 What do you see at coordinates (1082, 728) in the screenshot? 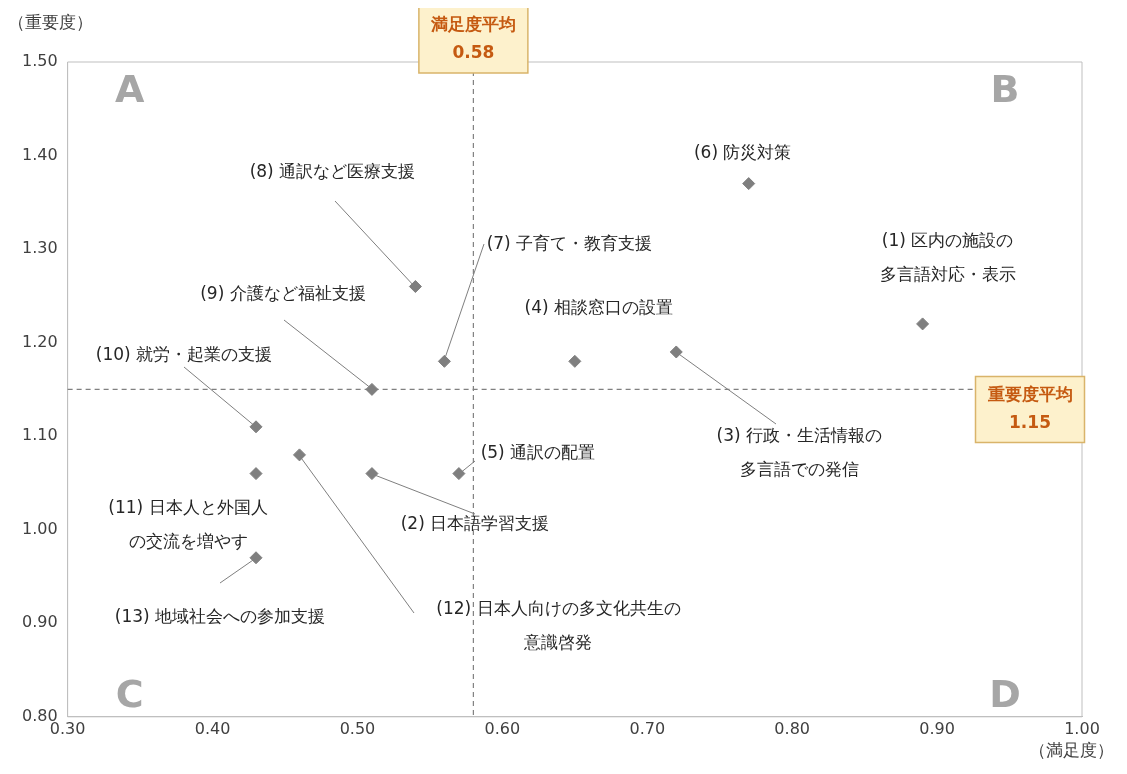
I see `x-tick-label: 1.00` at bounding box center [1082, 728].